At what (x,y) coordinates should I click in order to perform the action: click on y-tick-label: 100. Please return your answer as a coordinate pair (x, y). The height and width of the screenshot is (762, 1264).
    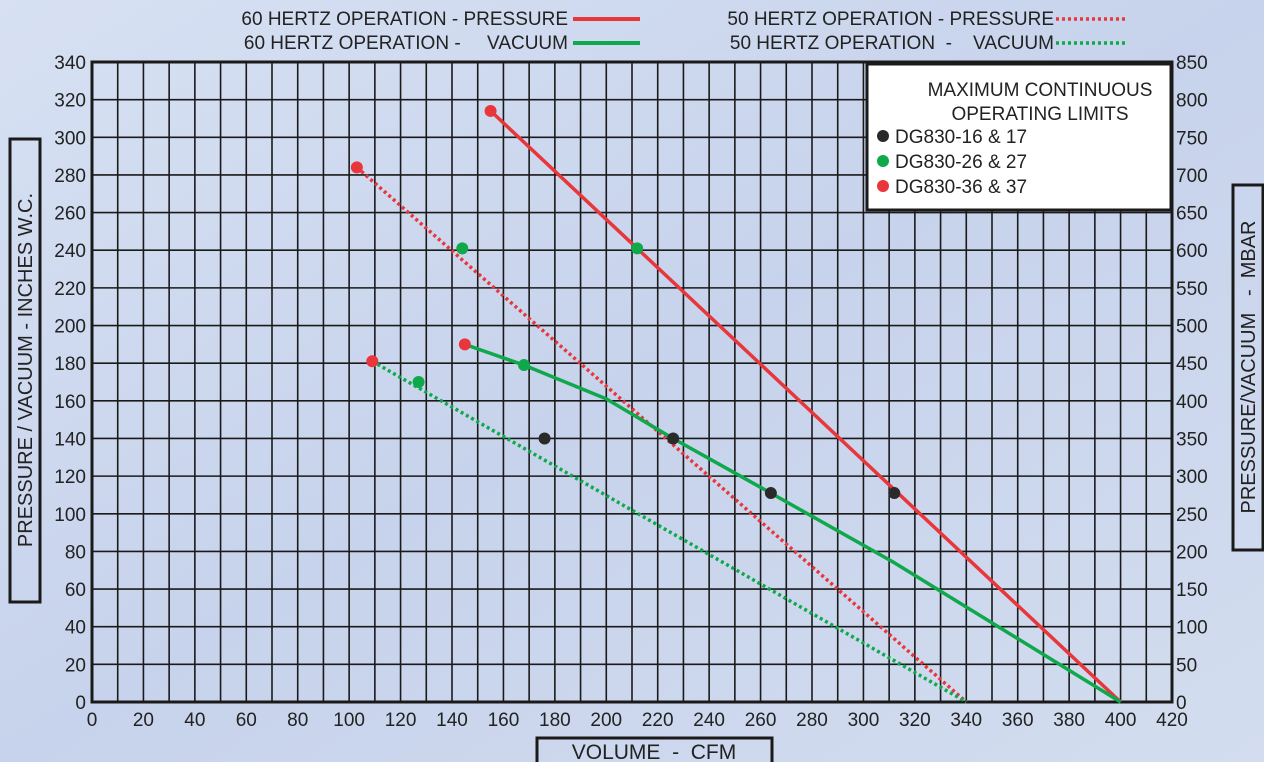
    Looking at the image, I should click on (70, 515).